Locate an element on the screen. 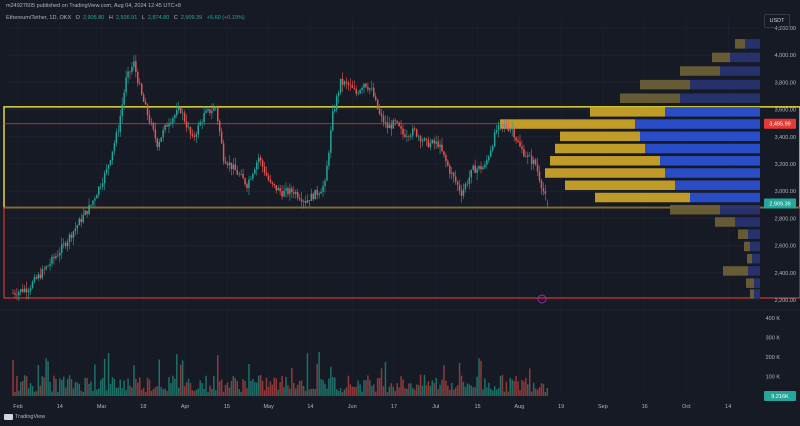 The height and width of the screenshot is (426, 800). tradingview-logo: TradingView is located at coordinates (24, 417).